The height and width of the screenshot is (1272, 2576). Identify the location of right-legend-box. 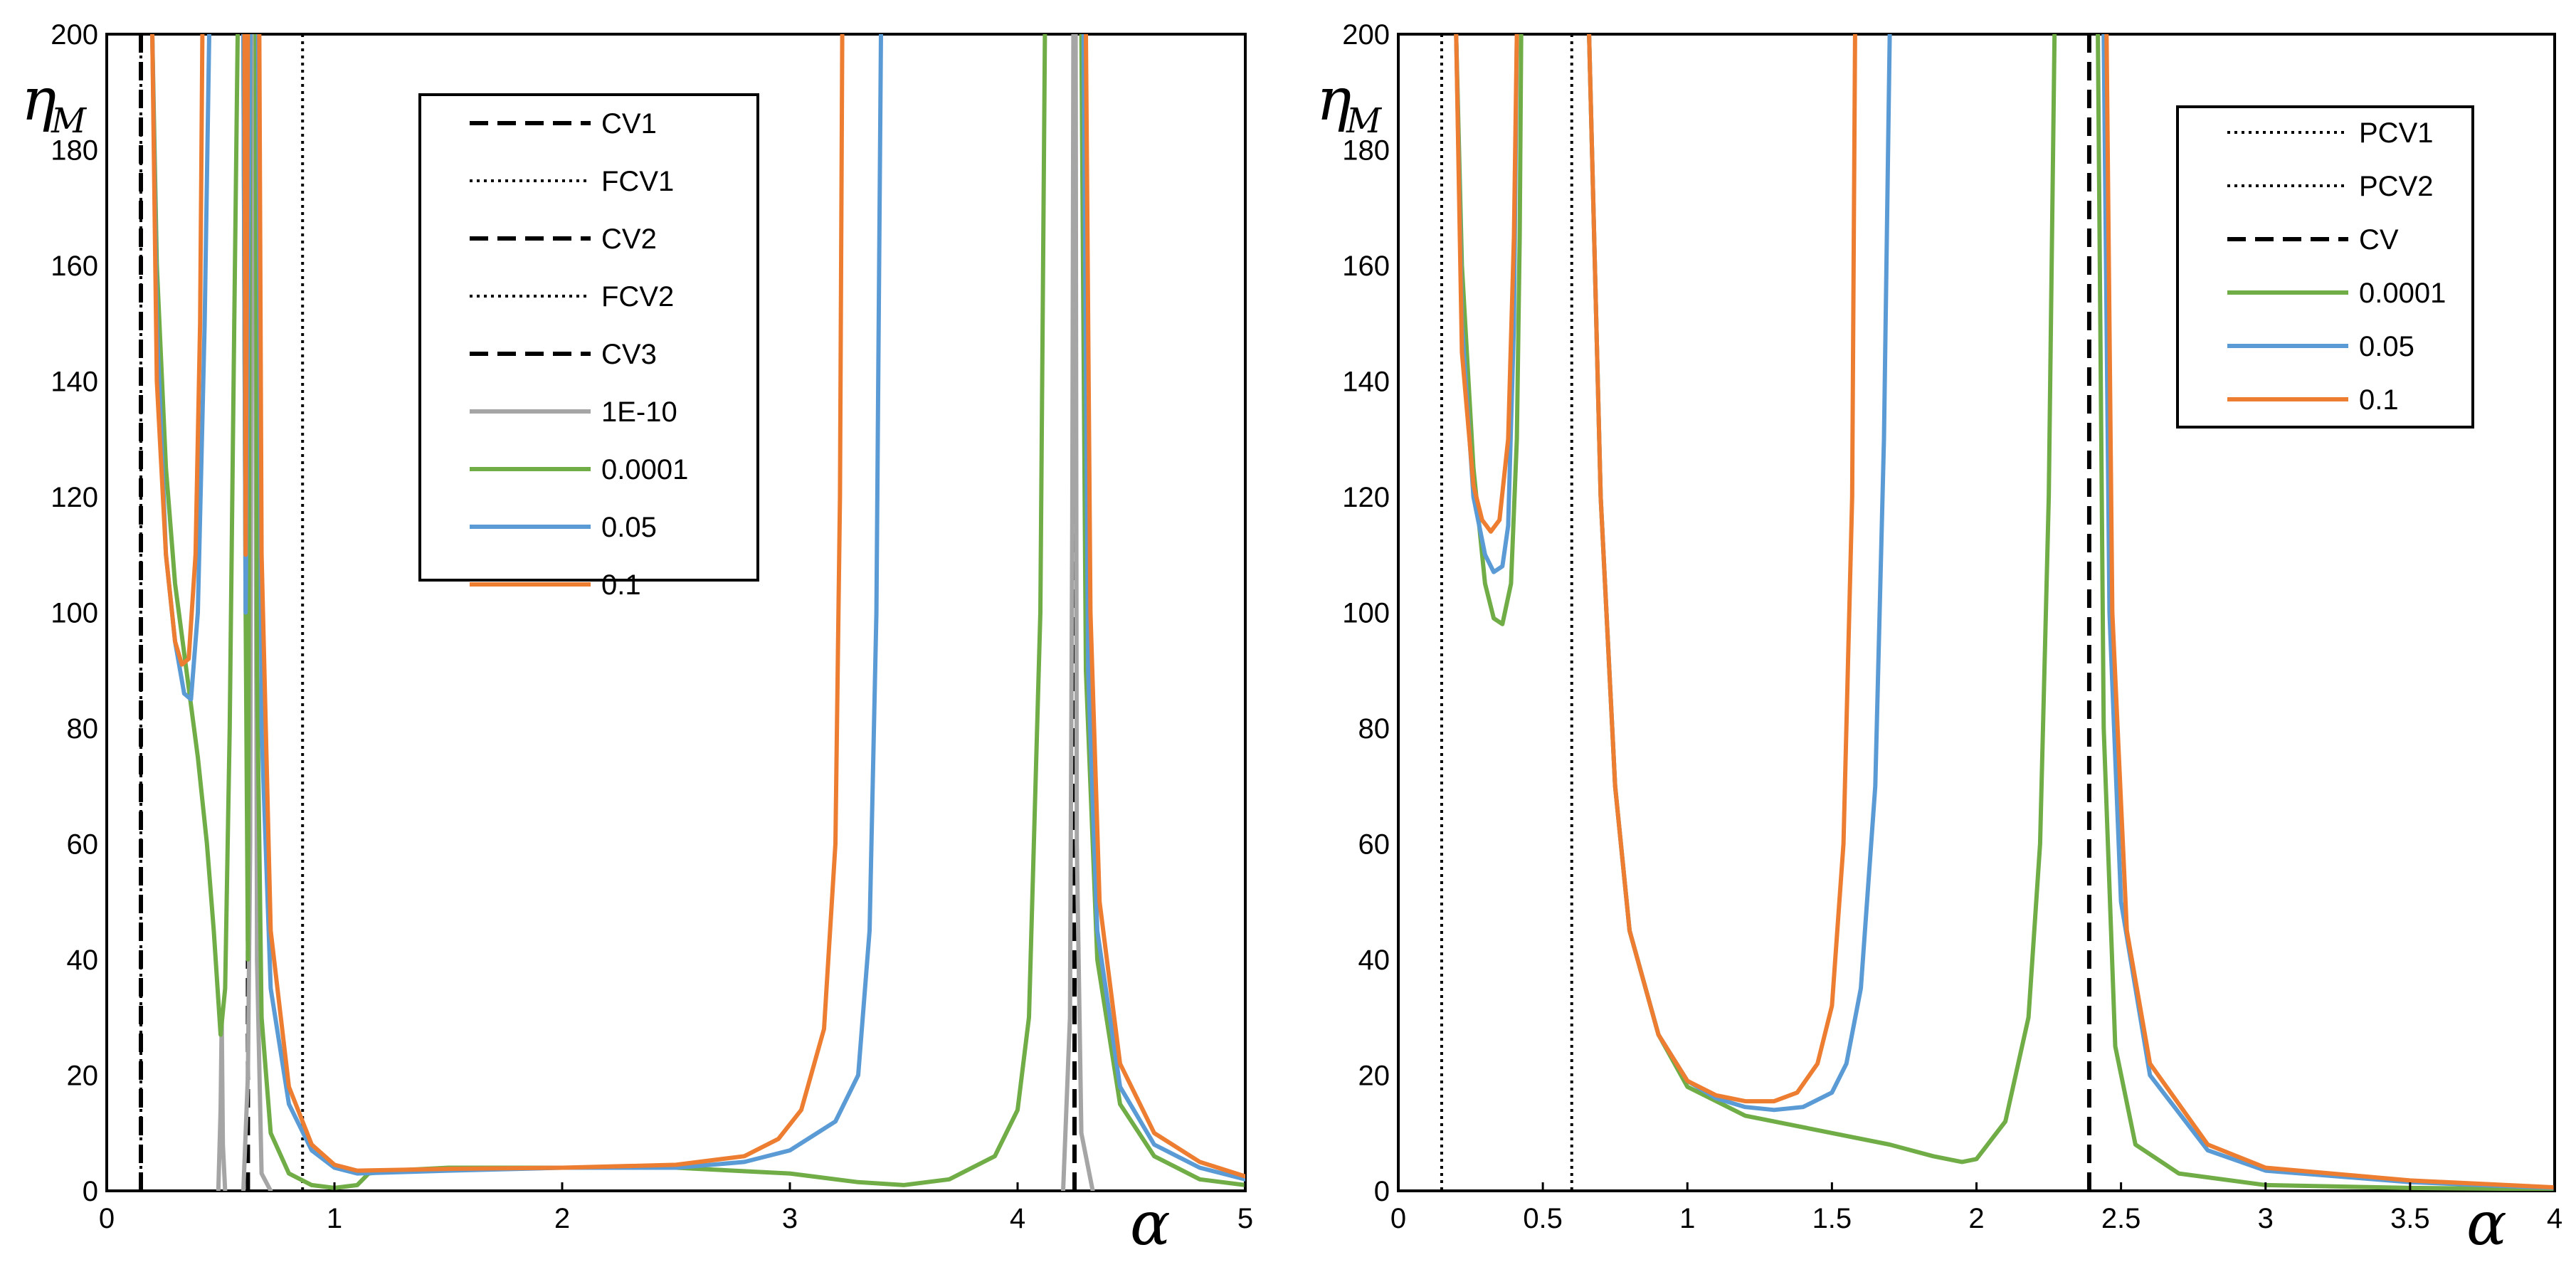
(2325, 267).